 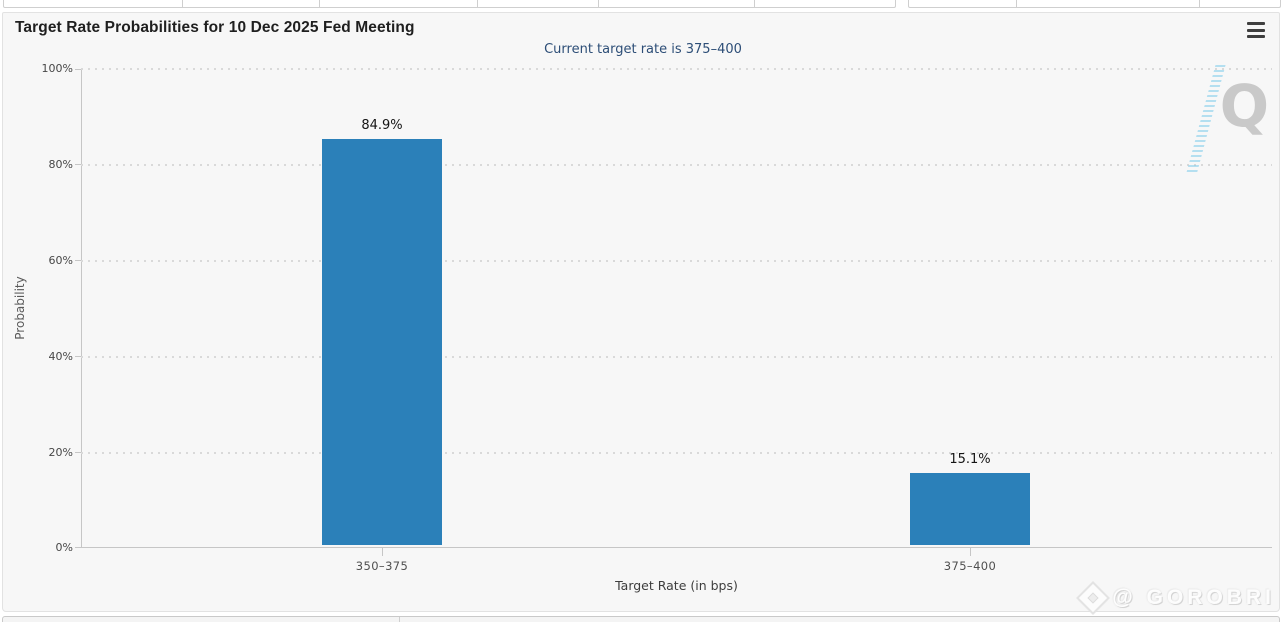 I want to click on x-axis-baseline, so click(x=676, y=547).